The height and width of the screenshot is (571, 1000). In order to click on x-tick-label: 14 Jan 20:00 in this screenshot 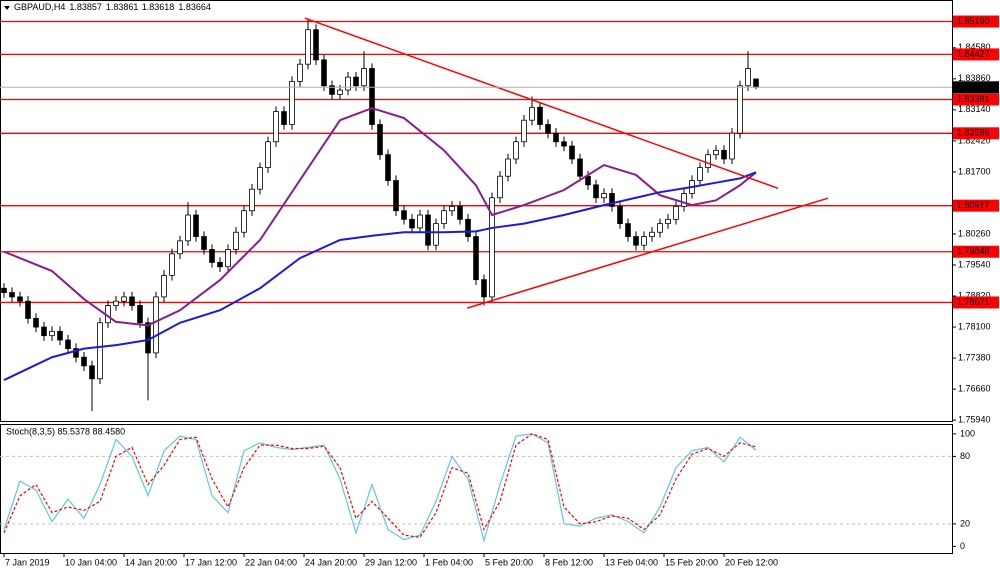, I will do `click(151, 562)`.